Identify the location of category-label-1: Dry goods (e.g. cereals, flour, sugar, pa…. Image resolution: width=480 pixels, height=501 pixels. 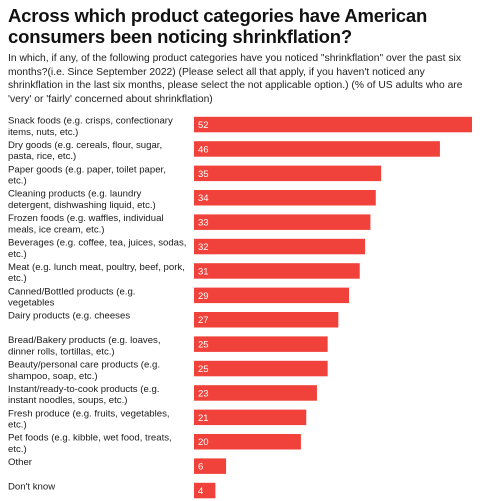
(85, 151).